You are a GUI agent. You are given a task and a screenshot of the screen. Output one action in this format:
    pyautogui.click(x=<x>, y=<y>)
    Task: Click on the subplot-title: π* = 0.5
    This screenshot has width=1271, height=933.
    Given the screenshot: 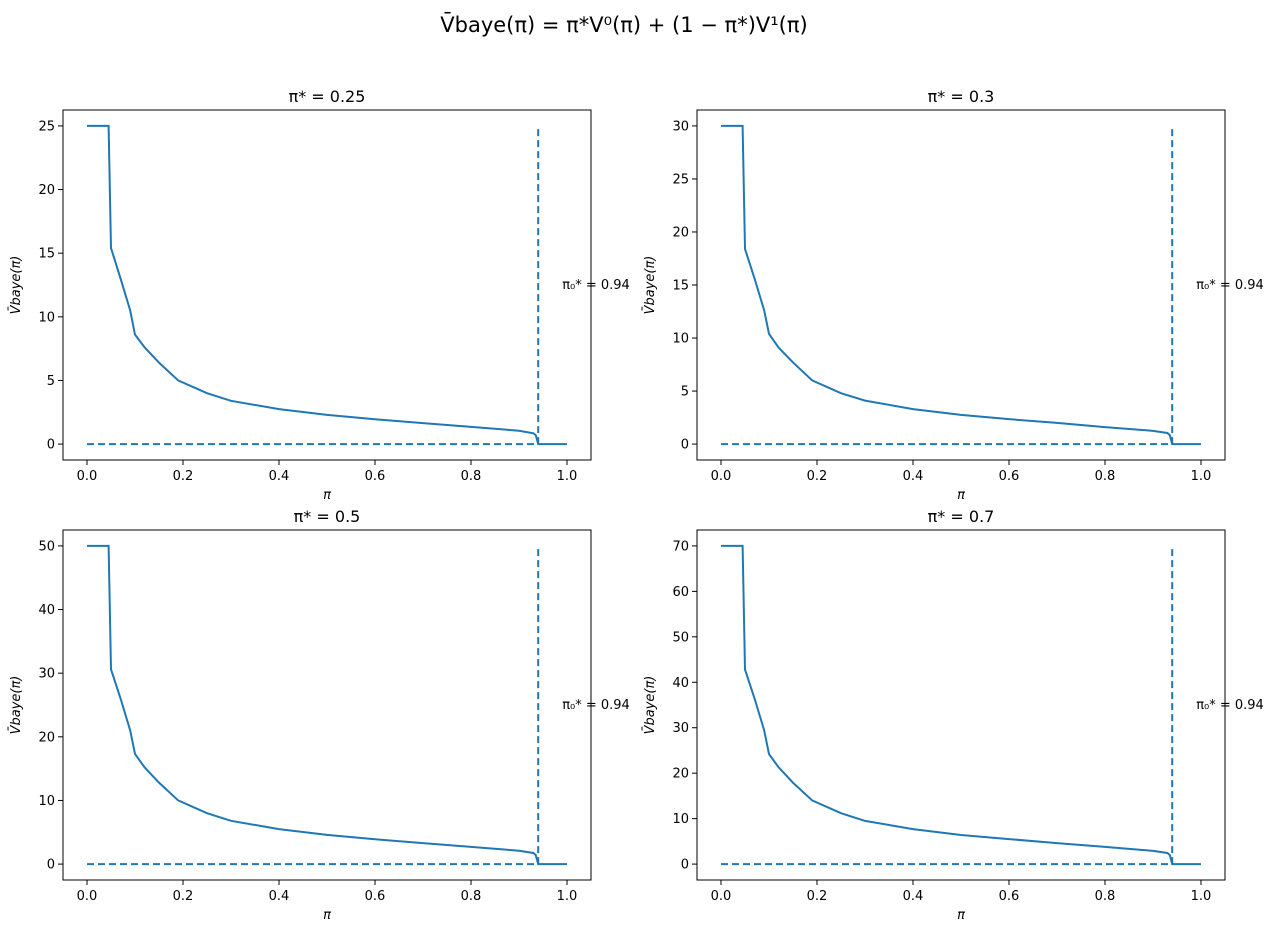 What is the action you would take?
    pyautogui.click(x=327, y=516)
    